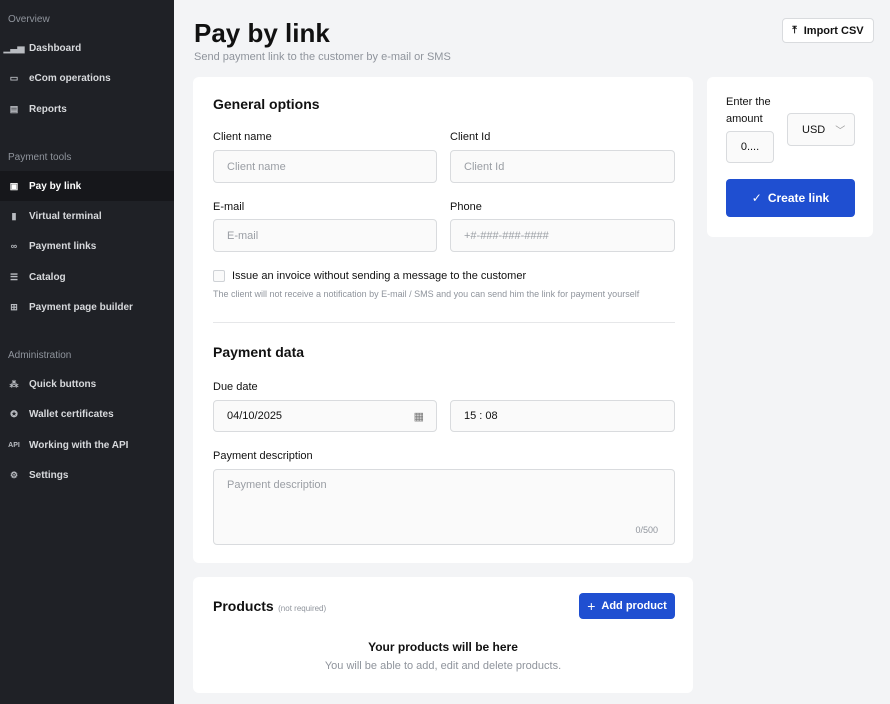 The width and height of the screenshot is (890, 704). What do you see at coordinates (14, 413) in the screenshot?
I see `certificate-icon: ✪` at bounding box center [14, 413].